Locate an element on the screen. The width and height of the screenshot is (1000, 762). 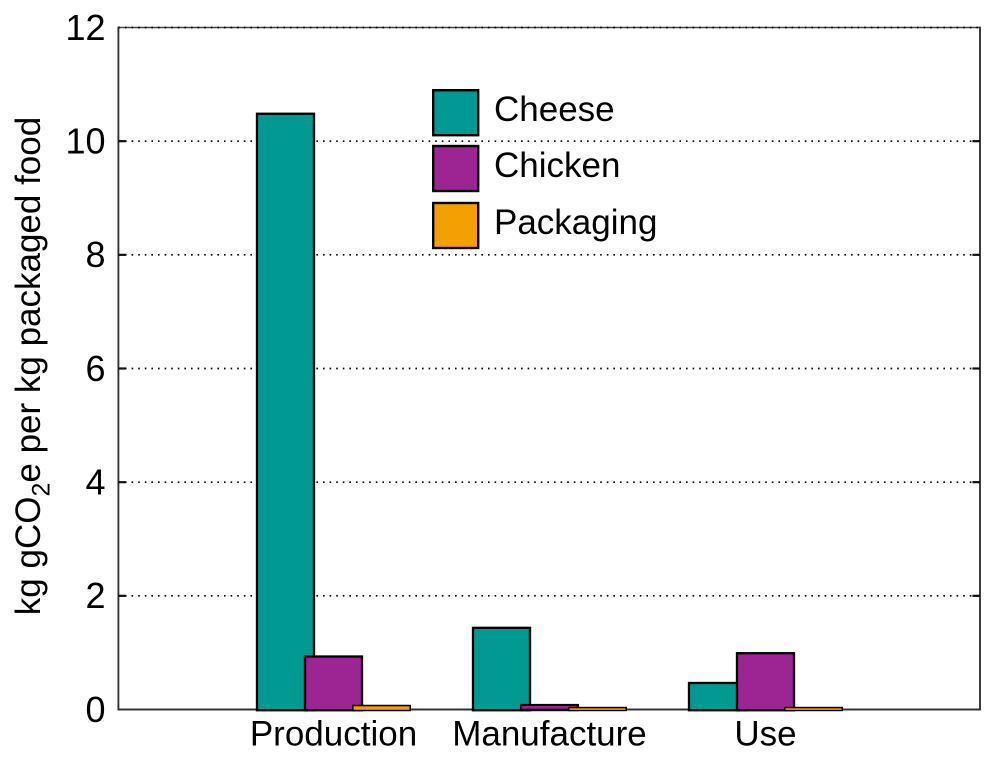
svg-text: Cheese is located at coordinates (554, 109).